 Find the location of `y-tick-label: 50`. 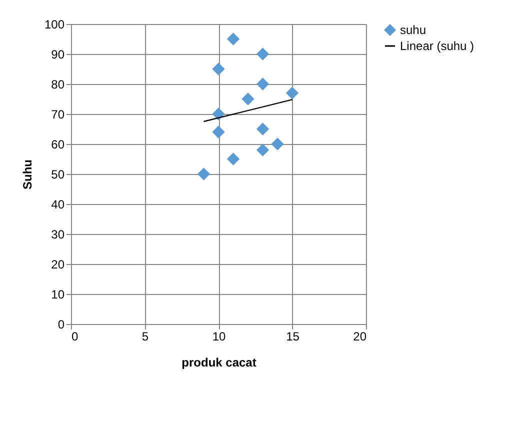

y-tick-label: 50 is located at coordinates (58, 175).